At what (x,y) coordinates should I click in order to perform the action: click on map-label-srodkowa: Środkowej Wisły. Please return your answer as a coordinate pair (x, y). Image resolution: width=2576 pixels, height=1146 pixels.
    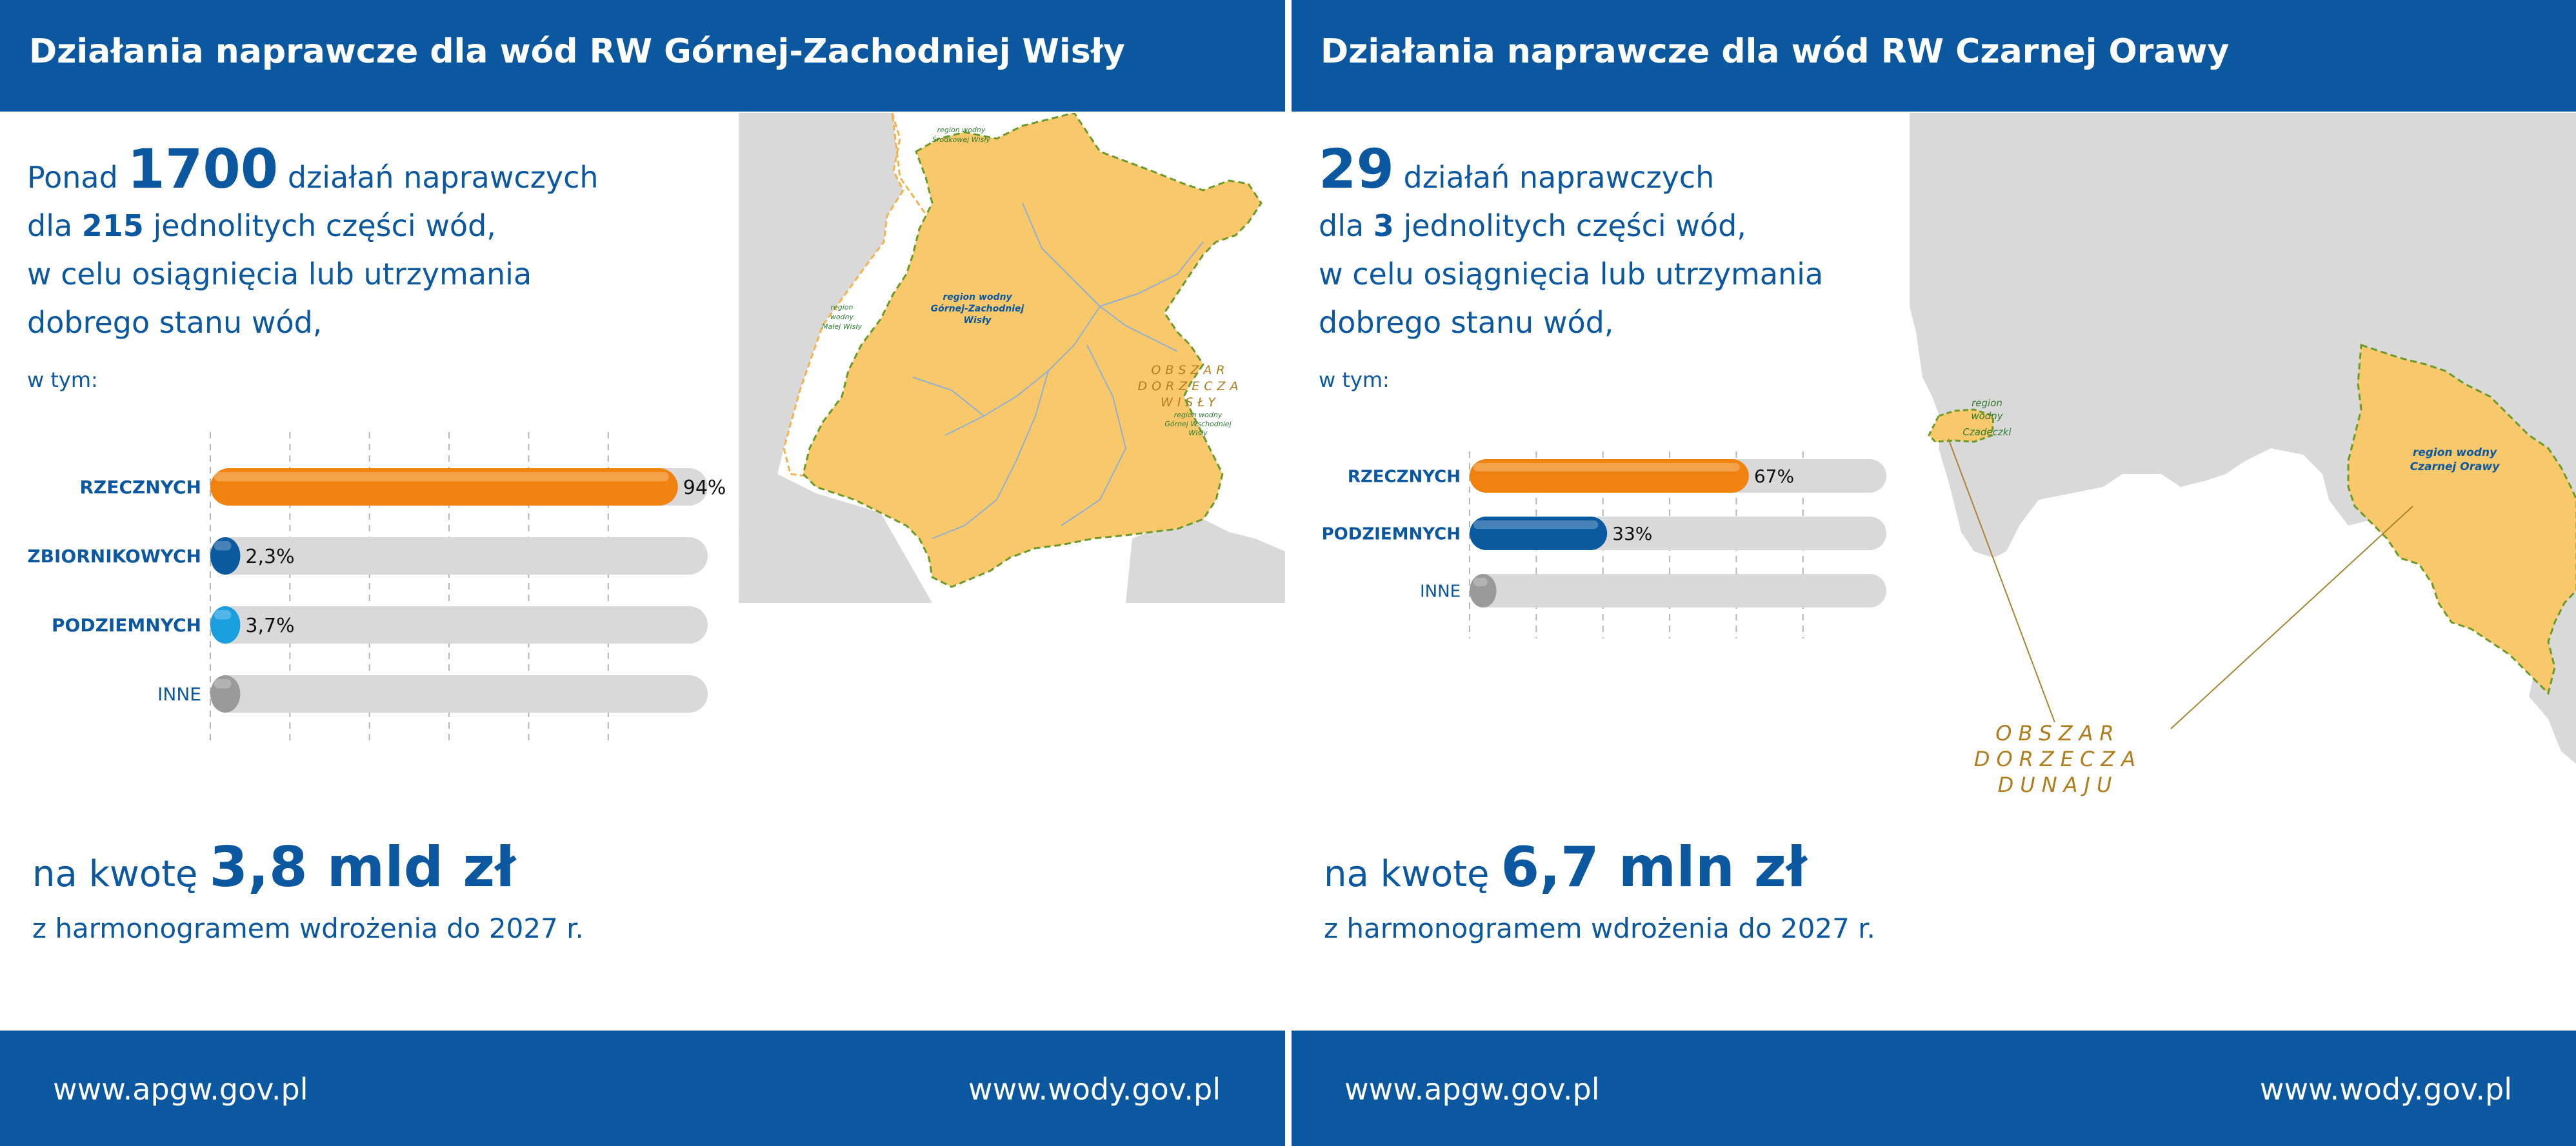
    Looking at the image, I should click on (961, 139).